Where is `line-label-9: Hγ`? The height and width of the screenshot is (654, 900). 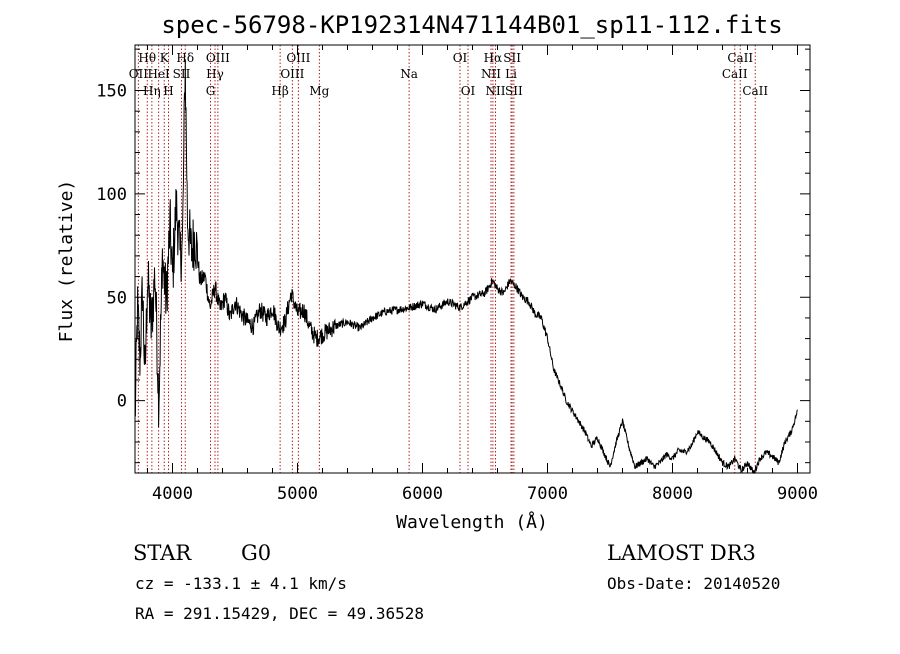 line-label-9: Hγ is located at coordinates (215, 74).